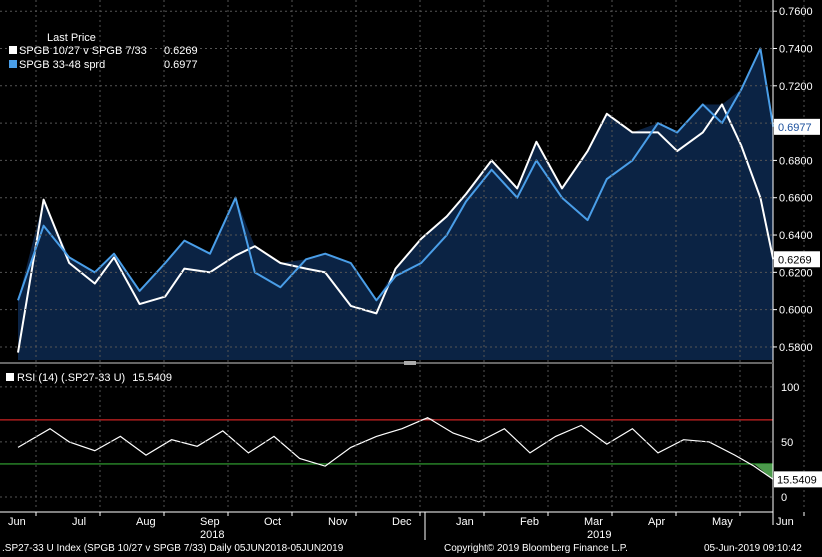  What do you see at coordinates (796, 87) in the screenshot?
I see `y-tick-label: 0.7200` at bounding box center [796, 87].